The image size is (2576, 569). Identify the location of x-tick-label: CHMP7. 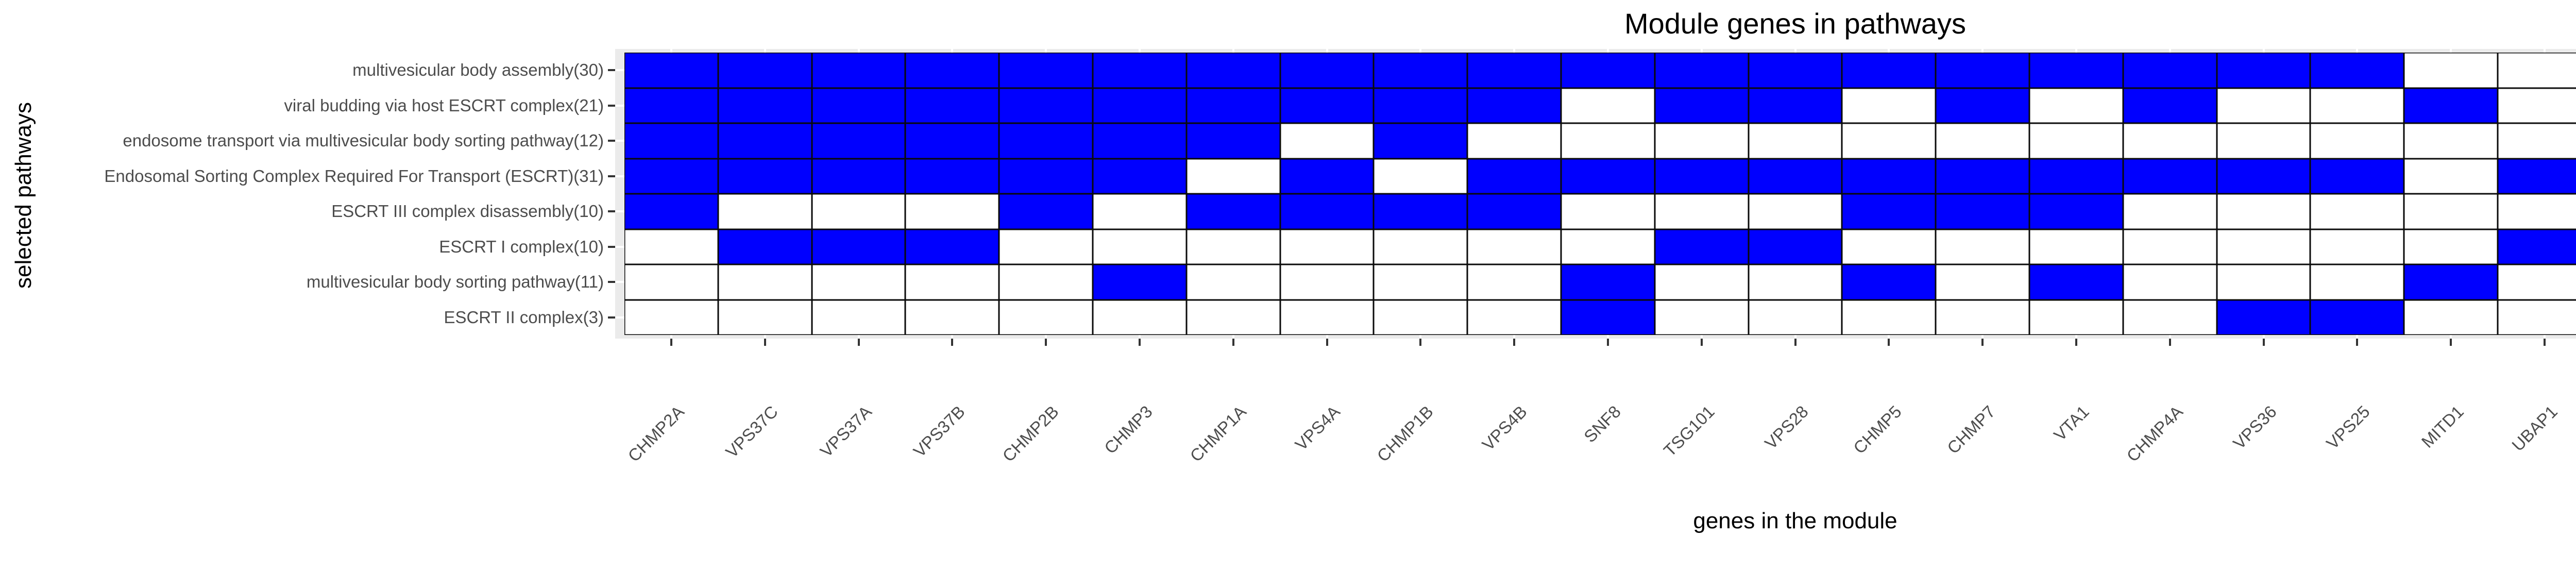
(1971, 429).